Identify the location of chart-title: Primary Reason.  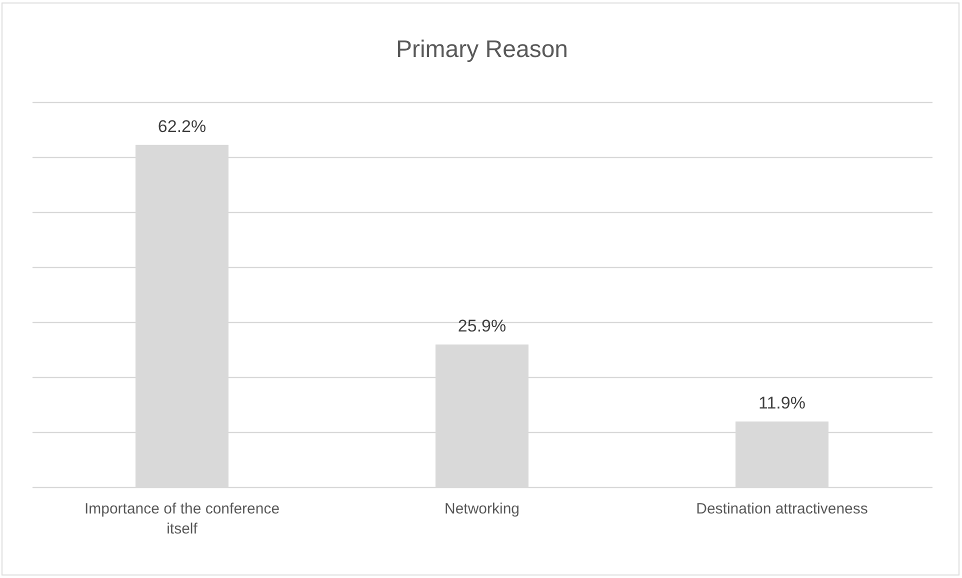
(482, 49).